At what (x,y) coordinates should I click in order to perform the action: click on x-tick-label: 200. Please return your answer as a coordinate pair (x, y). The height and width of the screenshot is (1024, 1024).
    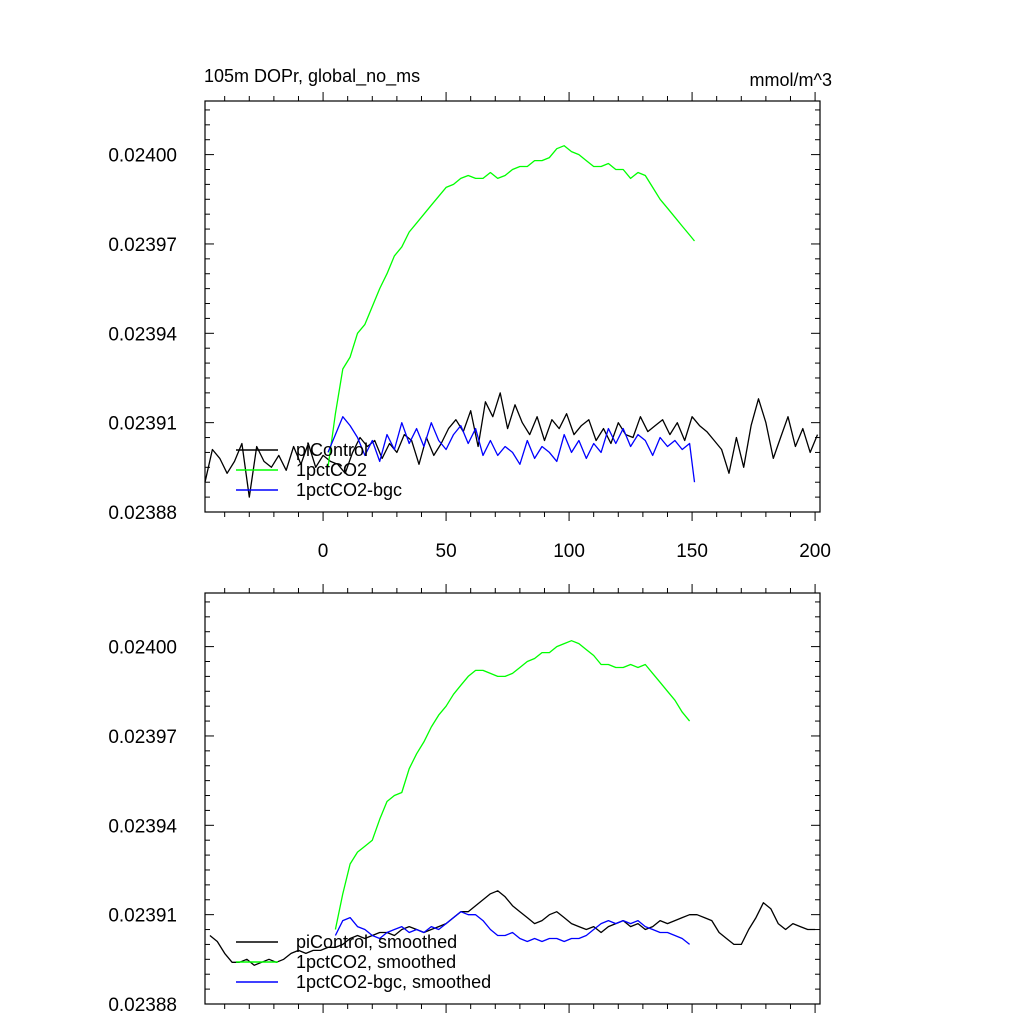
    Looking at the image, I should click on (815, 551).